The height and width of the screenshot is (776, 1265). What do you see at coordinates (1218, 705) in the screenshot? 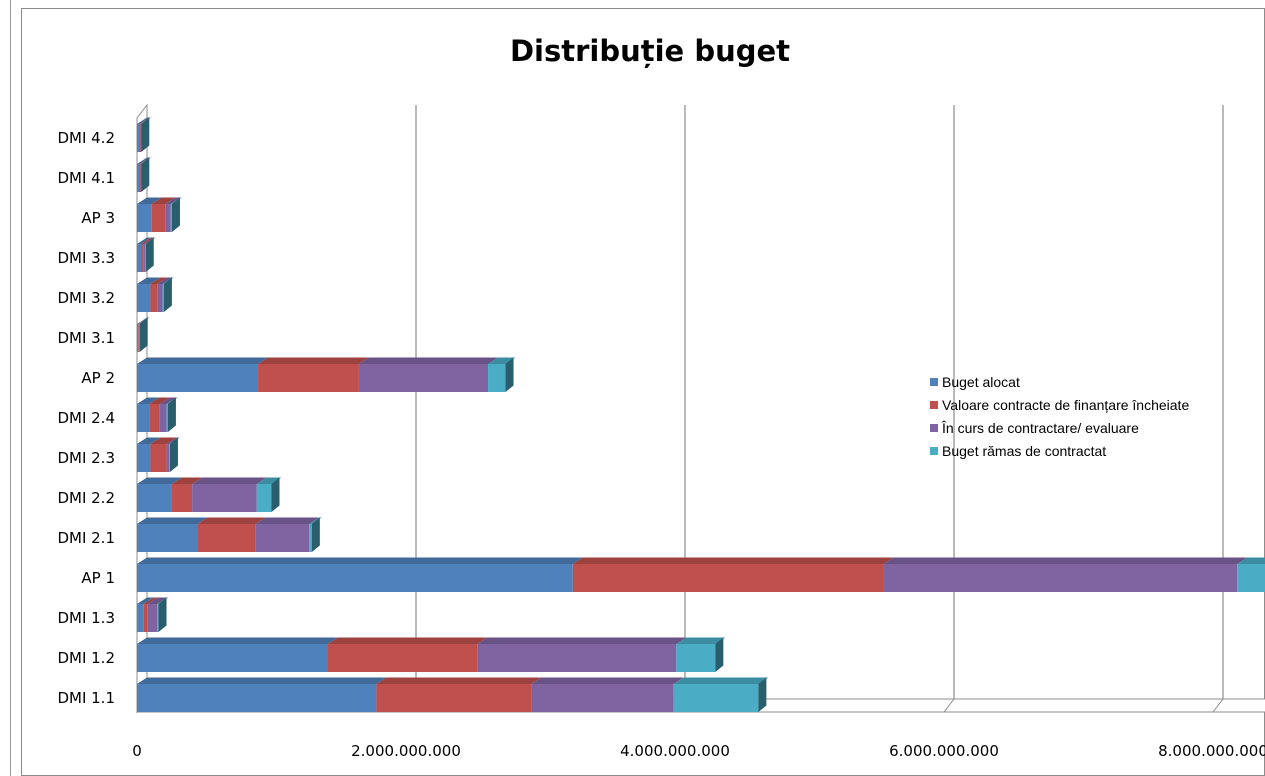
I see `gridline-floor` at bounding box center [1218, 705].